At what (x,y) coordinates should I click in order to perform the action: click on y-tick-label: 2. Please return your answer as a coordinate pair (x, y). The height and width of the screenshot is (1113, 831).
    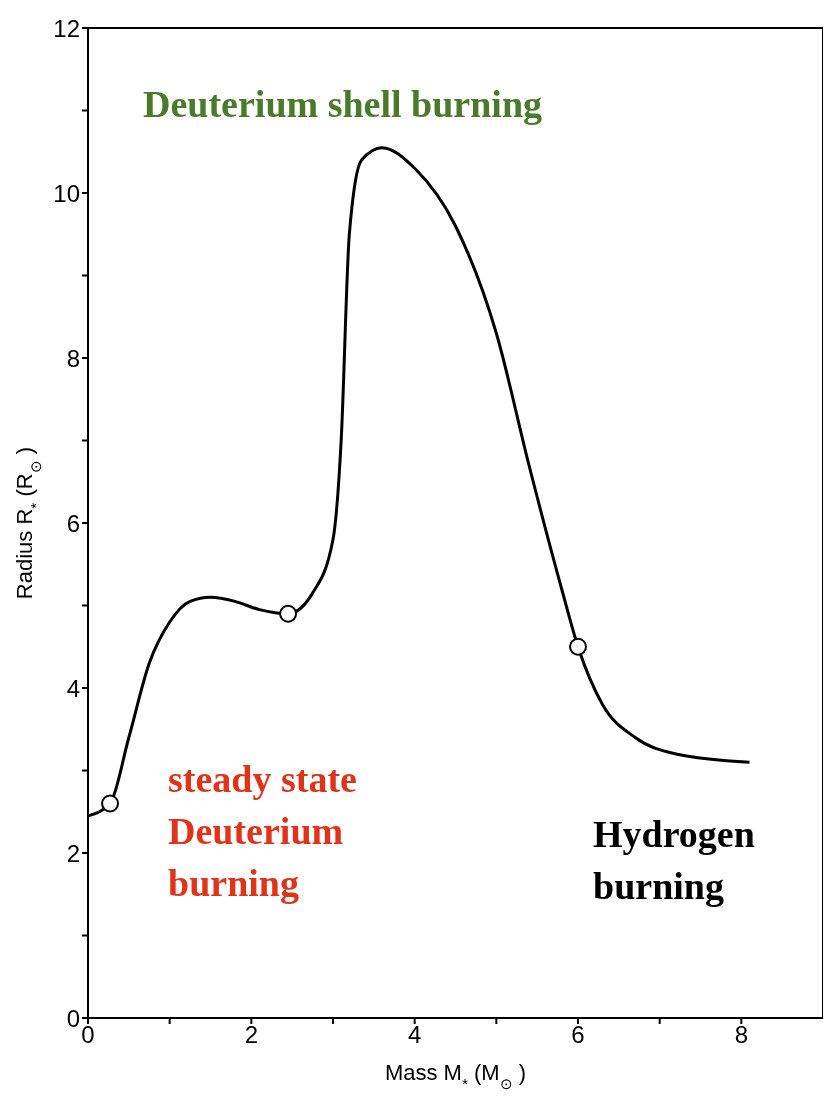
    Looking at the image, I should click on (73, 853).